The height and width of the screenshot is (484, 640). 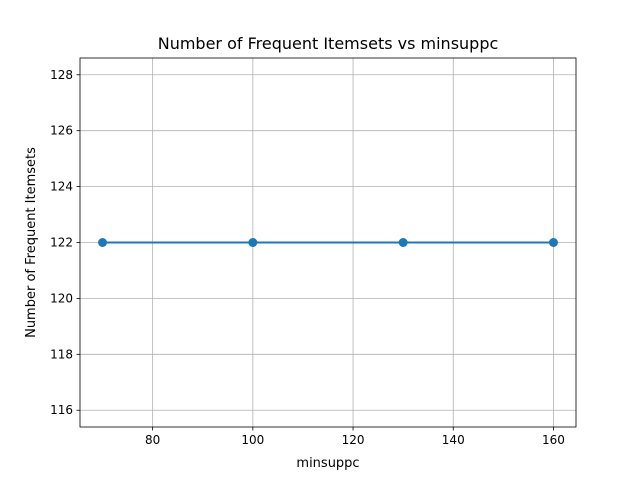 What do you see at coordinates (353, 440) in the screenshot?
I see `x-tick-label: 120` at bounding box center [353, 440].